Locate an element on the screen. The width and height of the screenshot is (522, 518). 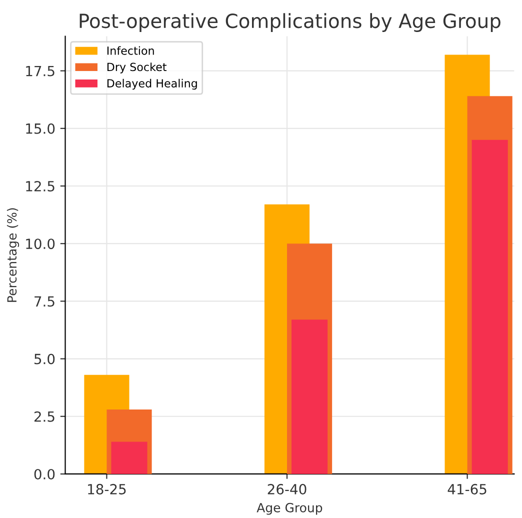
chart-title: Post-operative Complications by Age Group is located at coordinates (290, 22).